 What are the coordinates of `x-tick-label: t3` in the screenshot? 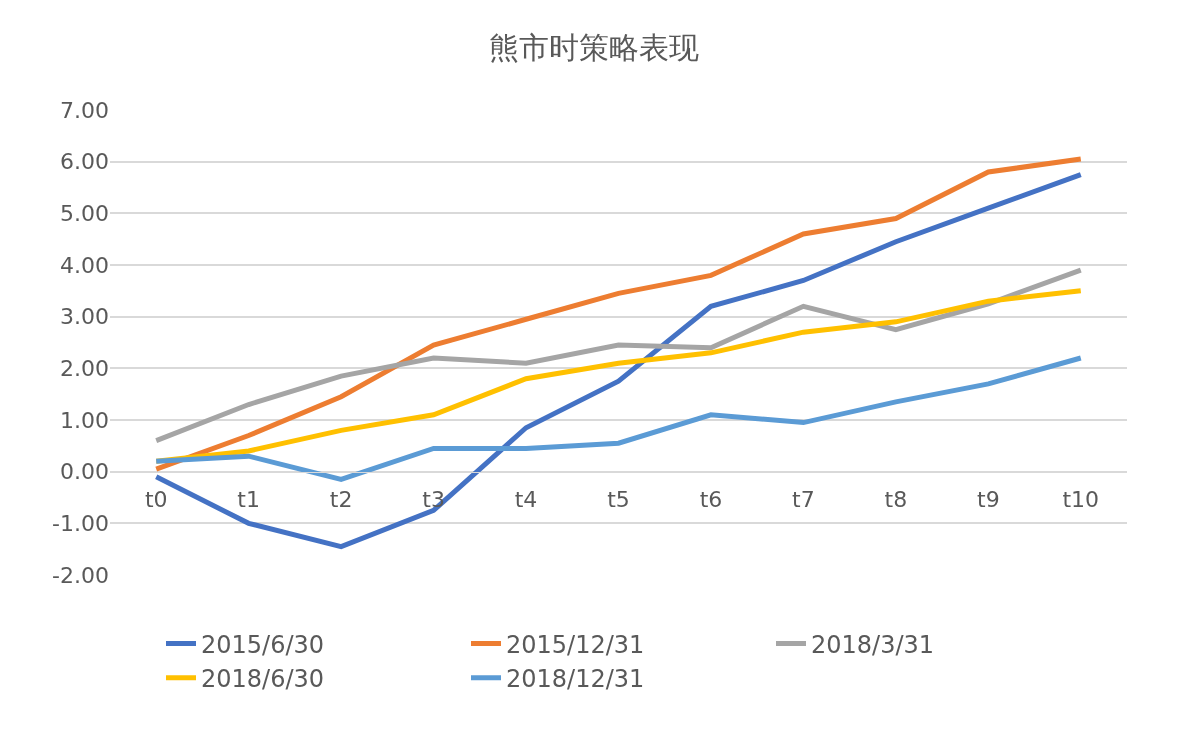 It's located at (433, 500).